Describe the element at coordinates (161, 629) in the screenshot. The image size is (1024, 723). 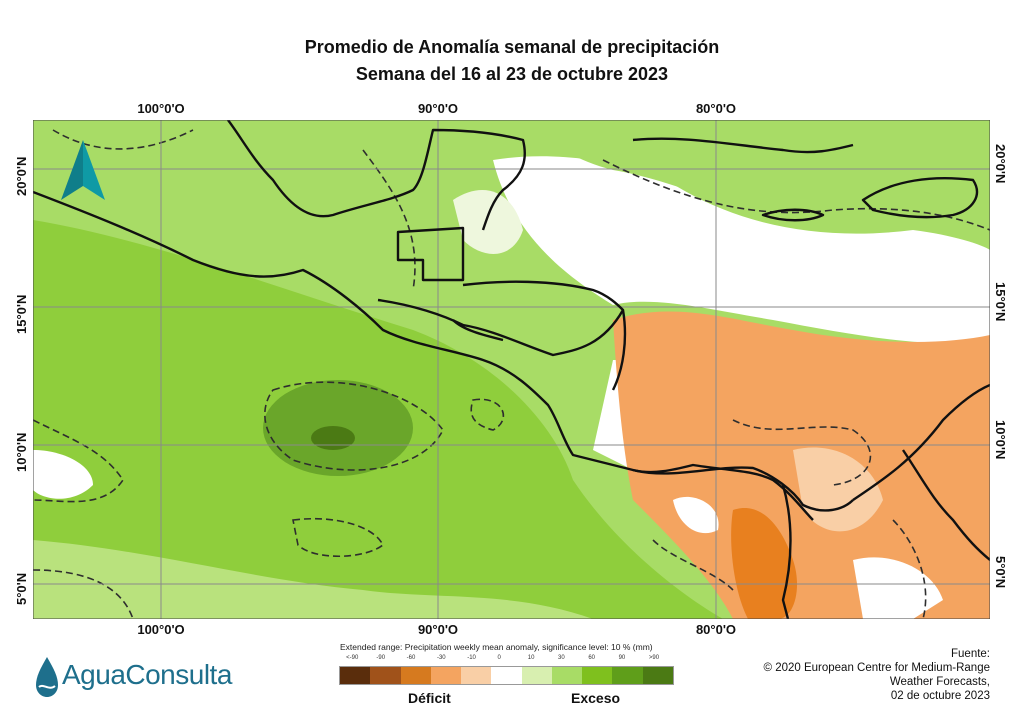
I see `lon-label-bottom-100: 100°0'O` at that location.